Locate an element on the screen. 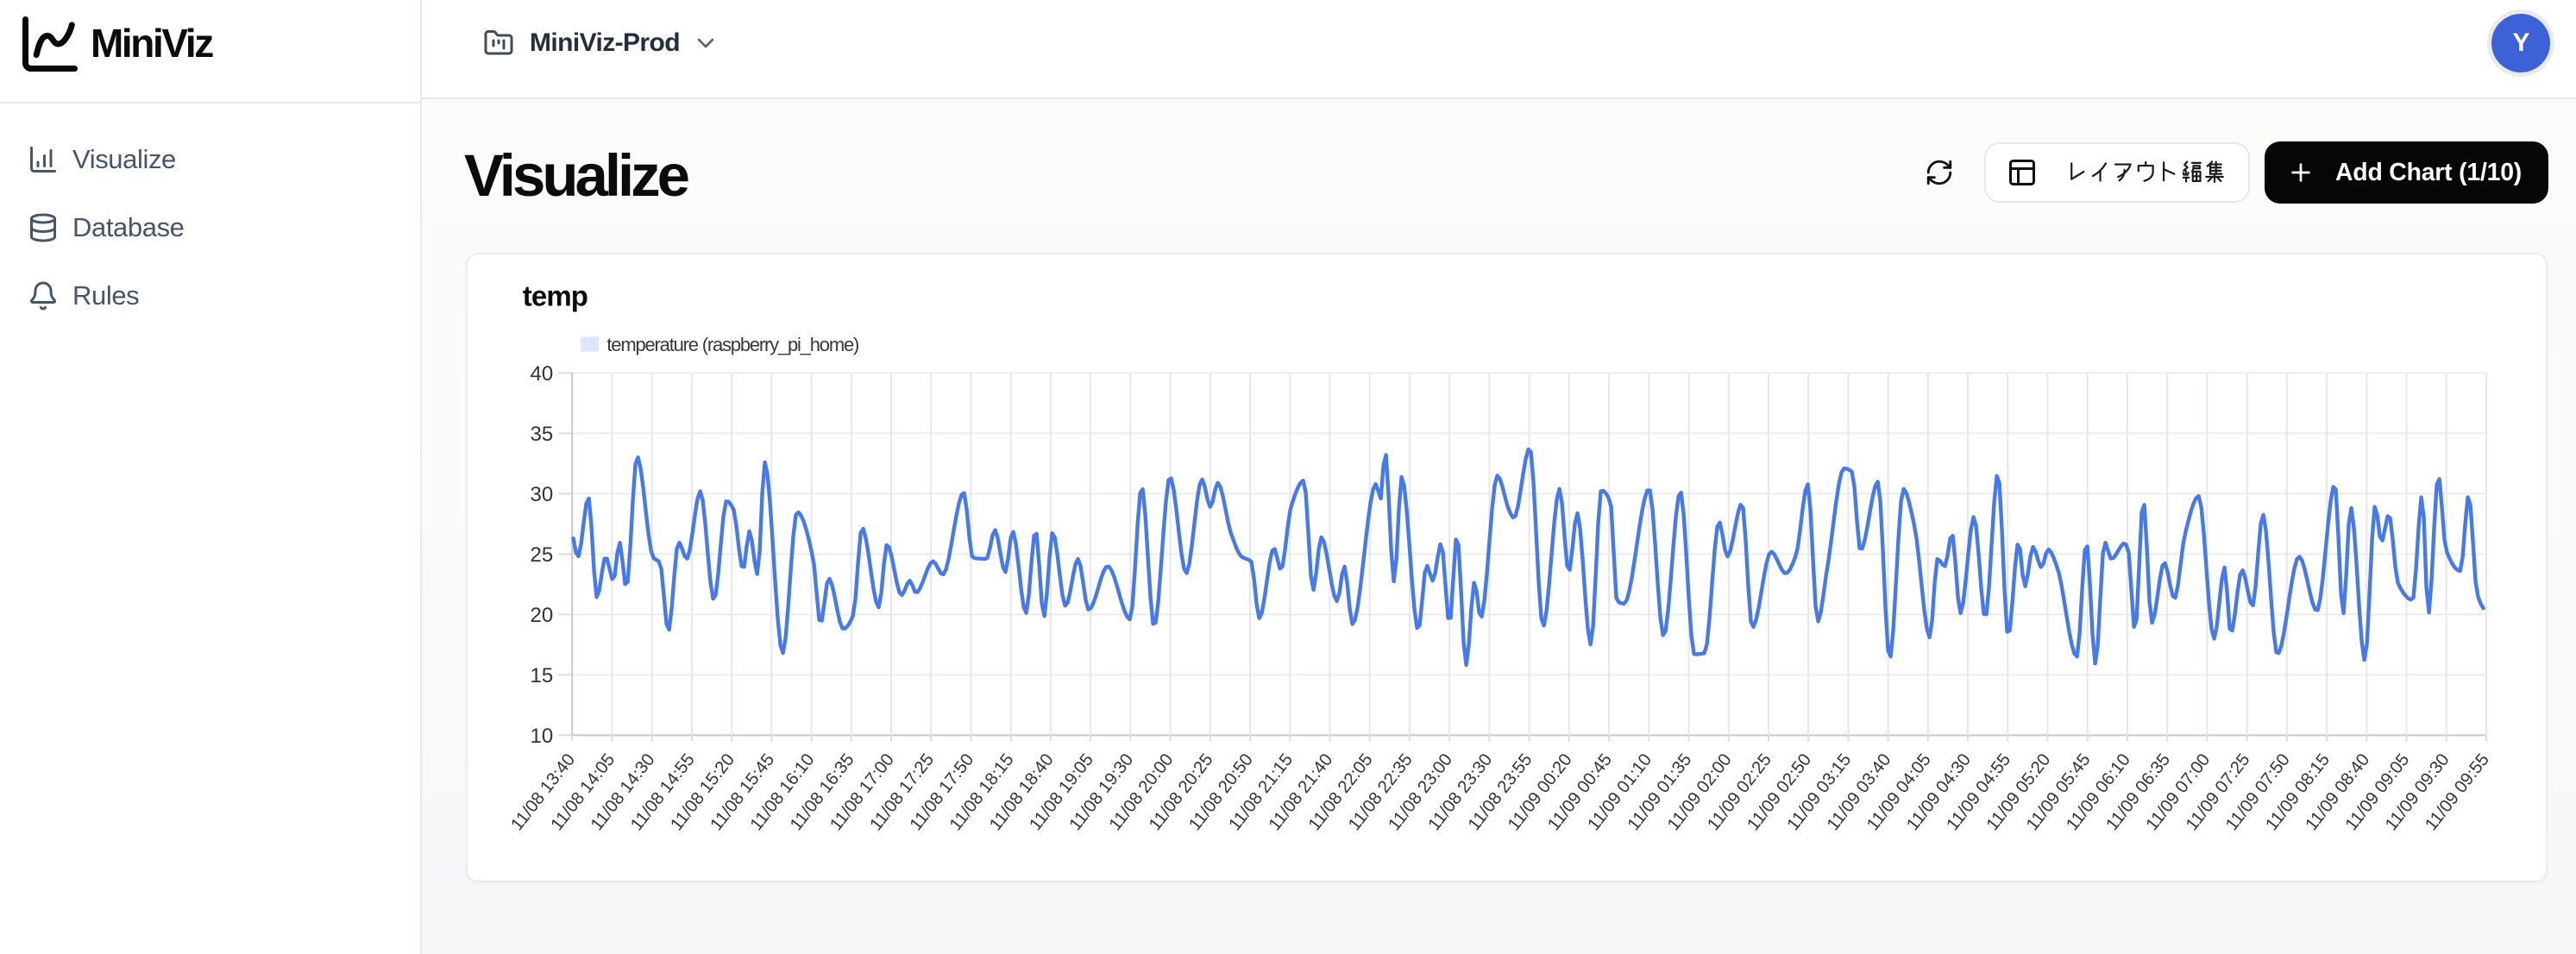  svg-text: 10 is located at coordinates (541, 736).